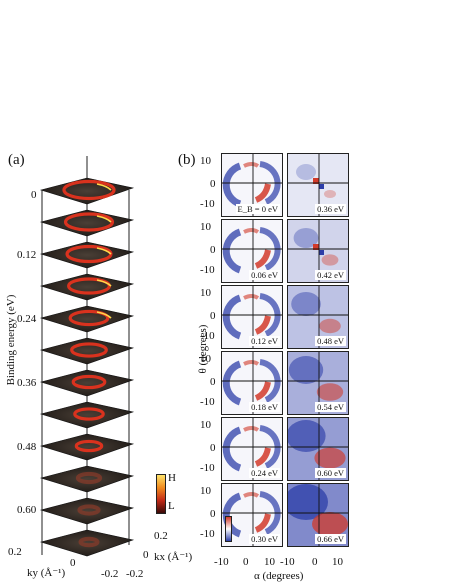  I want to click on y-tick-row0-0: 10, so click(205, 161).